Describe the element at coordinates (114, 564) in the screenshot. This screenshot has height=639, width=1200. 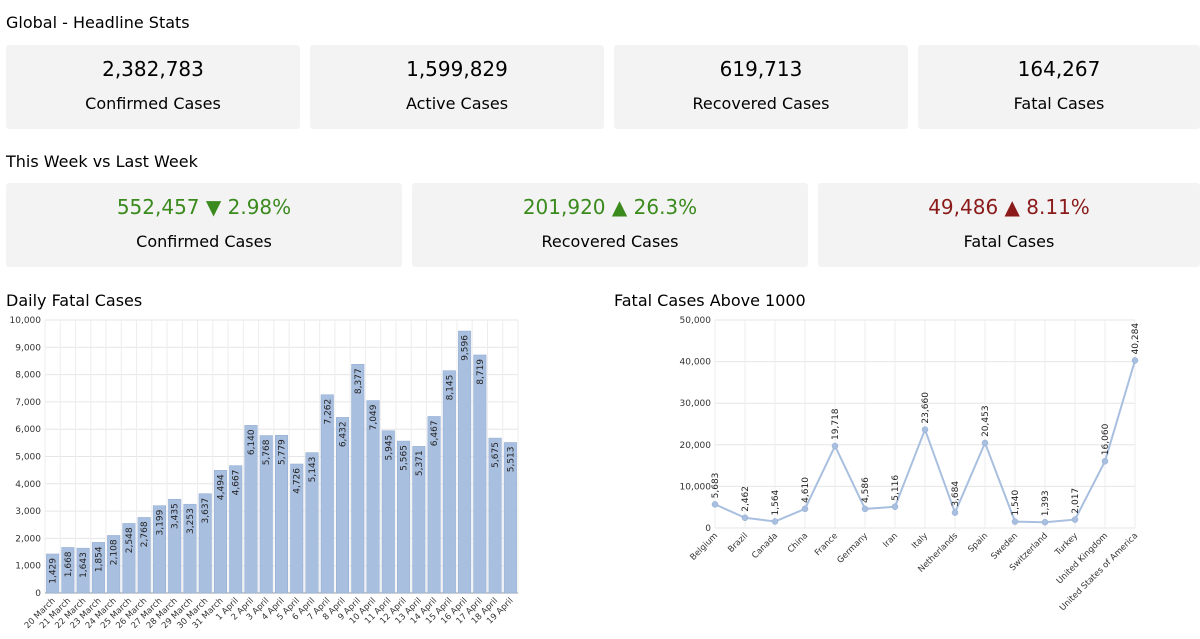
I see `bar-24-march` at that location.